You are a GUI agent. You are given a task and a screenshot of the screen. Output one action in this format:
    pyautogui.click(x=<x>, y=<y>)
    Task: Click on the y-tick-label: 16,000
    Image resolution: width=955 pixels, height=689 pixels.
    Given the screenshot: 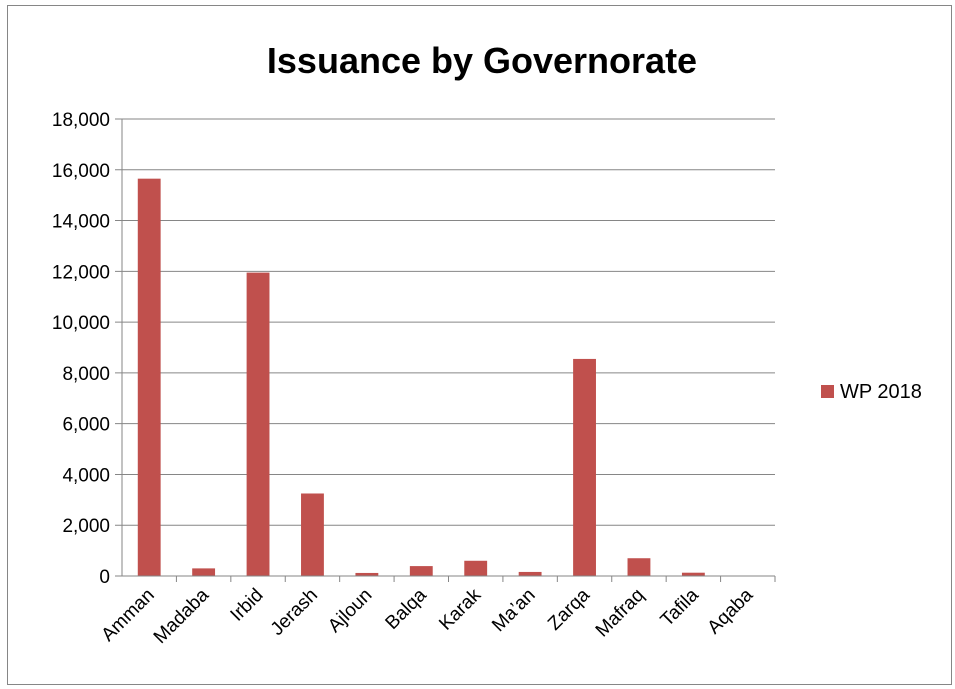 What is the action you would take?
    pyautogui.click(x=81, y=171)
    